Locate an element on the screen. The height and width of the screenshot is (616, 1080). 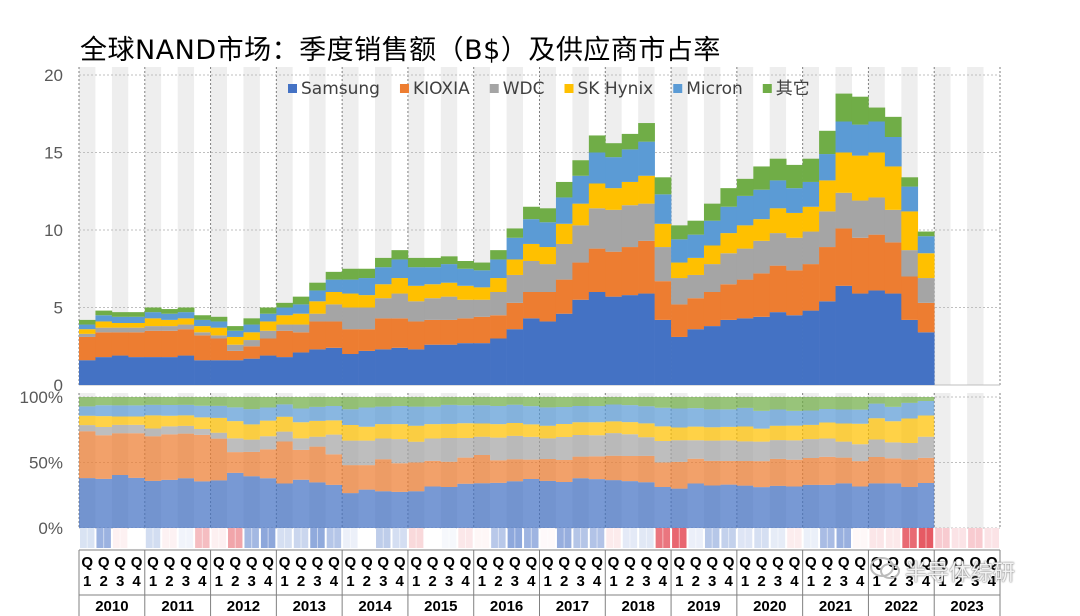
legend-label: Micron is located at coordinates (714, 89).